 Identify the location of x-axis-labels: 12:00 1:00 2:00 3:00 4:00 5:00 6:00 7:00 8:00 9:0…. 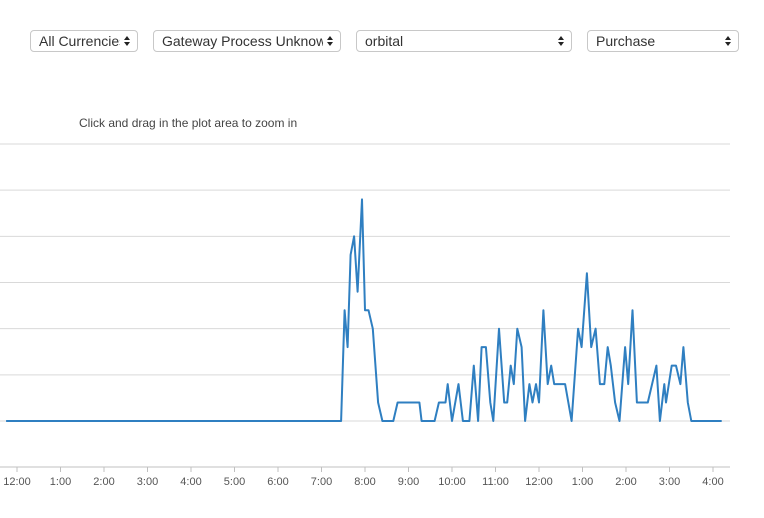
(363, 482).